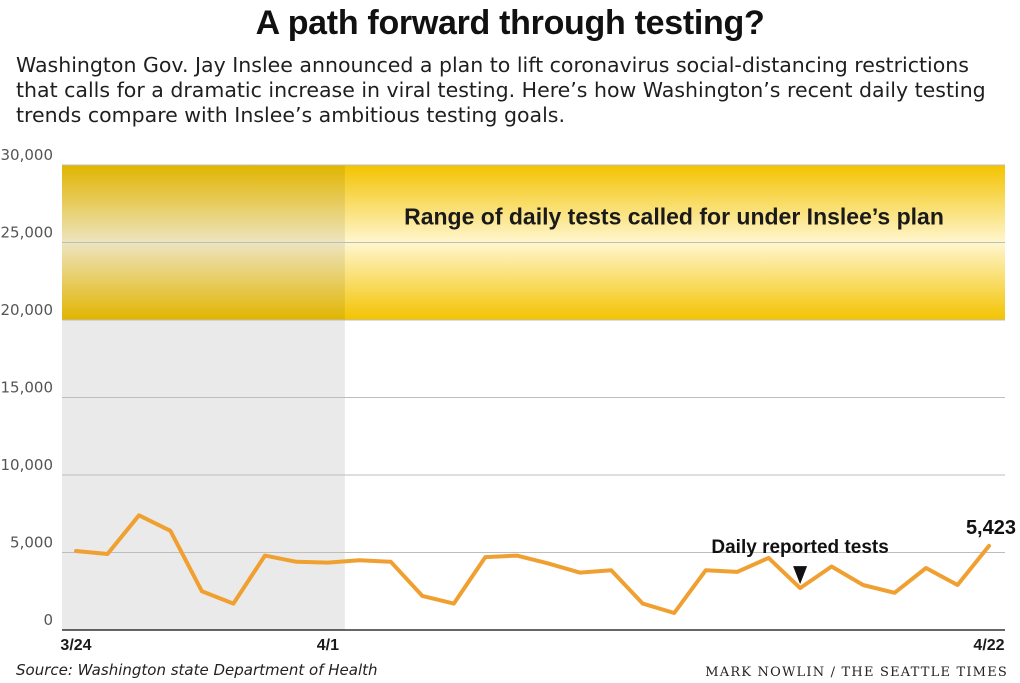  I want to click on y-tick-label: 20,000, so click(27, 310).